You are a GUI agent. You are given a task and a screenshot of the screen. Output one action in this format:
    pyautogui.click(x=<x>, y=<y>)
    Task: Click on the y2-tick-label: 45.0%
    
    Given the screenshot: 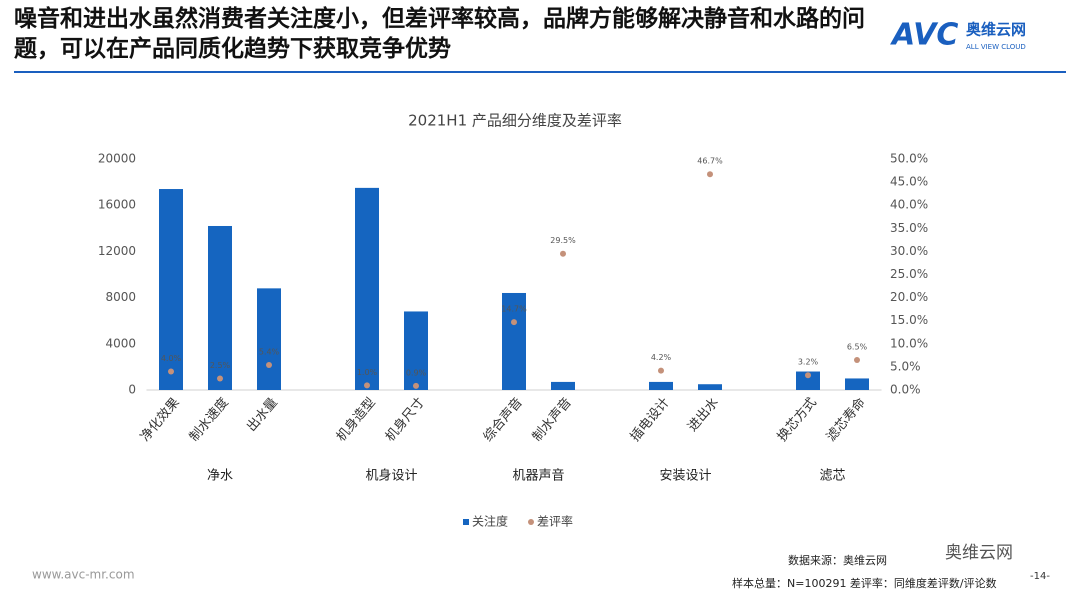 What is the action you would take?
    pyautogui.click(x=909, y=182)
    